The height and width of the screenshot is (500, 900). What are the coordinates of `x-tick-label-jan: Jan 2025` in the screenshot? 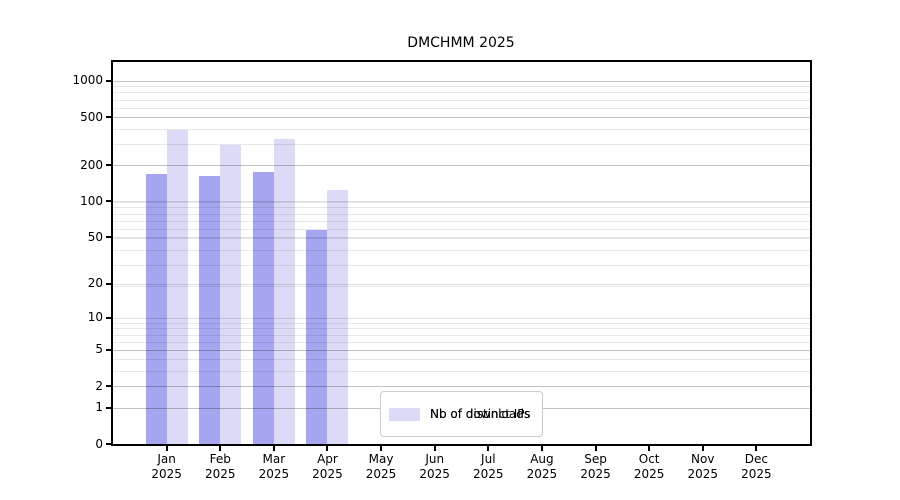 It's located at (166, 466).